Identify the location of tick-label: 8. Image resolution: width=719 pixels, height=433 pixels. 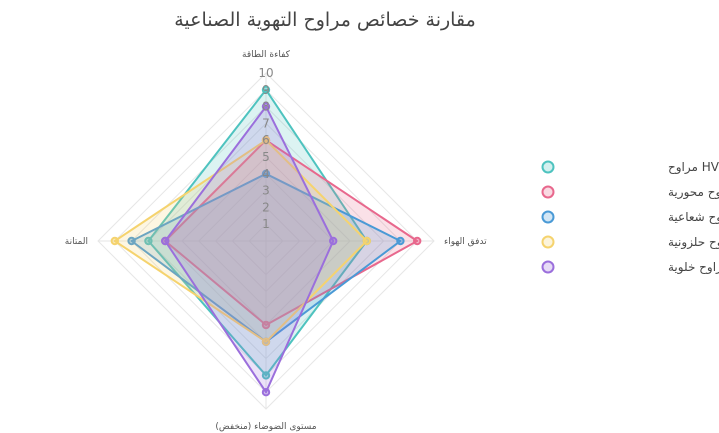
(266, 107).